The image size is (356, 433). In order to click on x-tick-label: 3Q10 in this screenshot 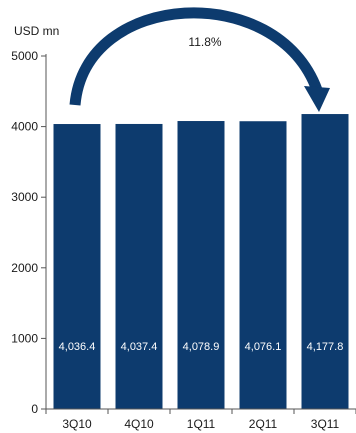, I will do `click(77, 424)`.